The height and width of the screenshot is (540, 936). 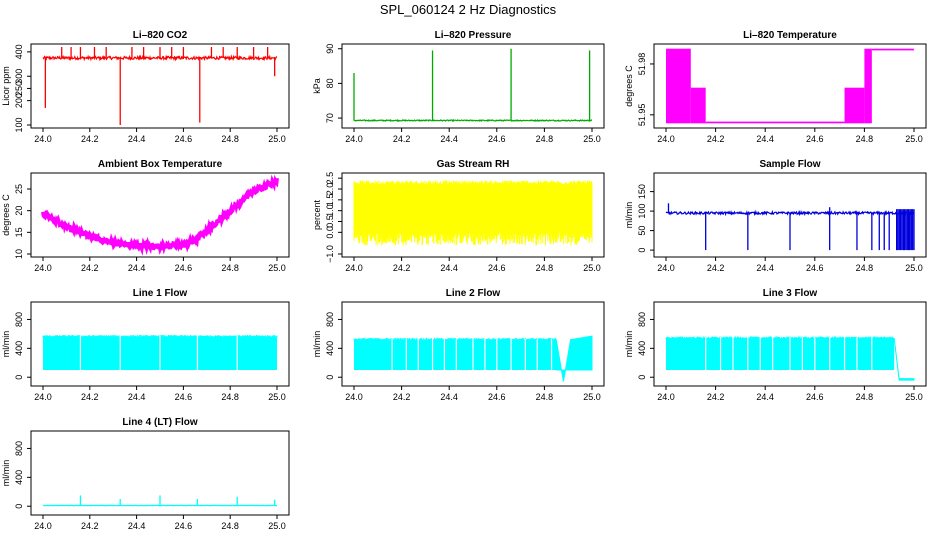 What do you see at coordinates (330, 49) in the screenshot?
I see `y-tick-label: 90` at bounding box center [330, 49].